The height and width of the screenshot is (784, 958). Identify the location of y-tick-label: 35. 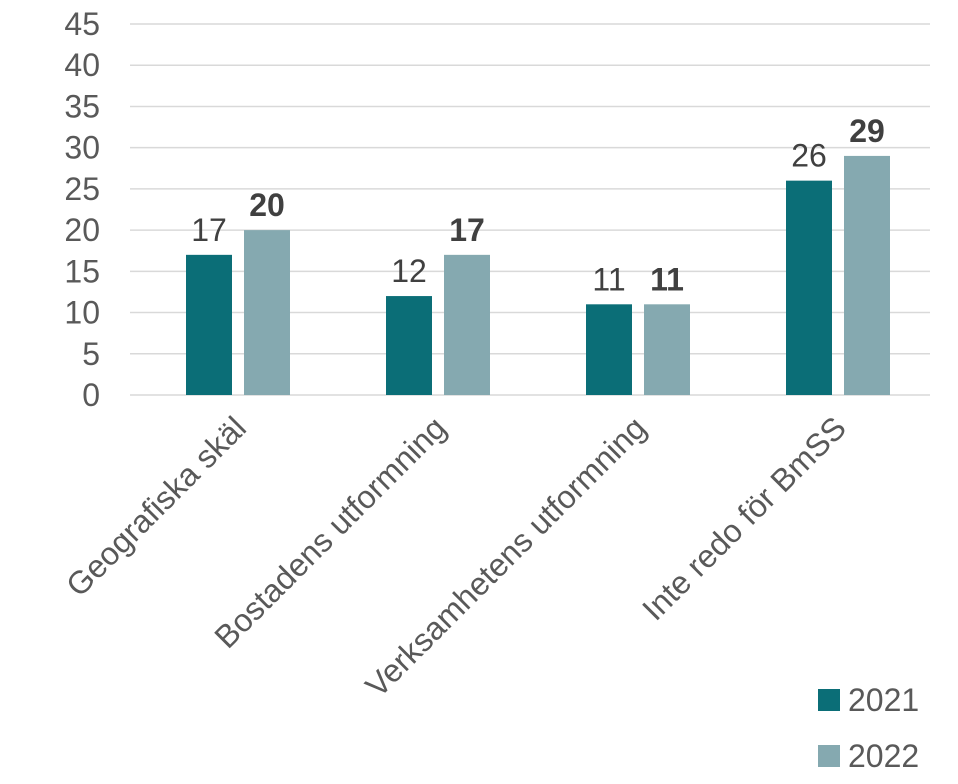
(82, 106).